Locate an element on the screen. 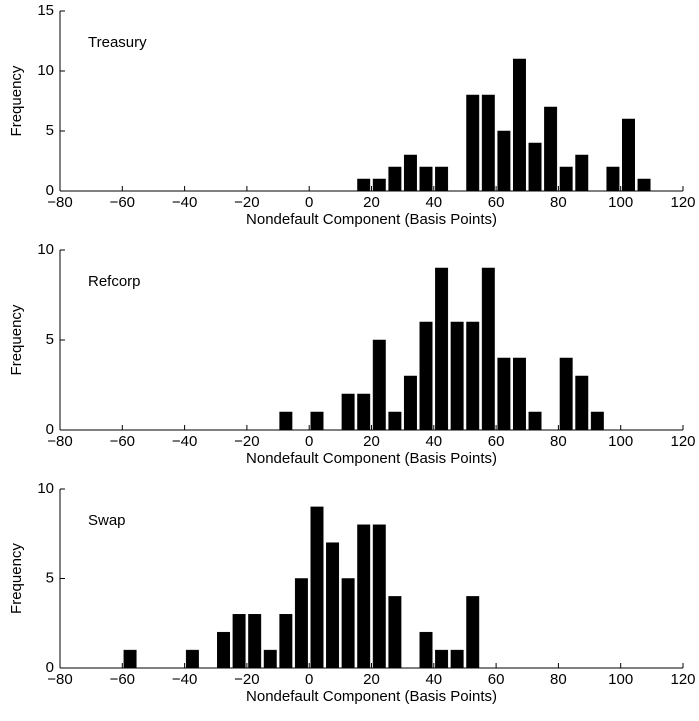 The image size is (699, 721). y-tick-label: 15 is located at coordinates (45, 10).